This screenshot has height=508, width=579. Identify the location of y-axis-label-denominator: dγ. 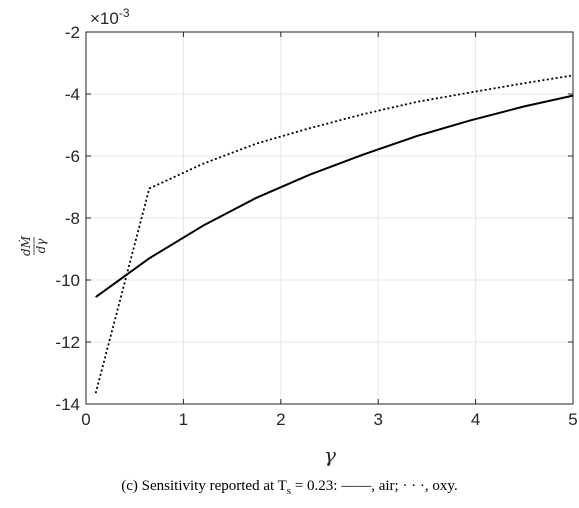
(41, 246).